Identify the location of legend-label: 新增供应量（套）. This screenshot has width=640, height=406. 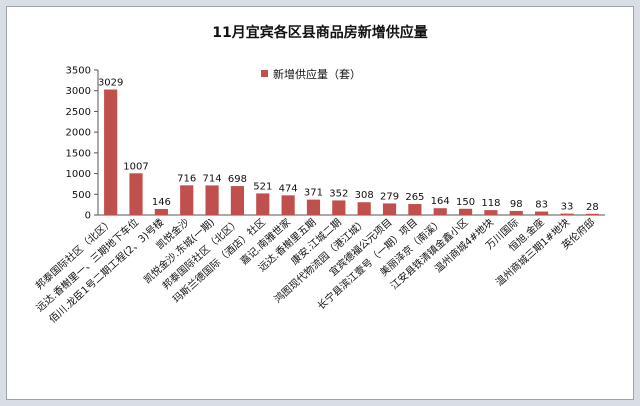
(317, 74).